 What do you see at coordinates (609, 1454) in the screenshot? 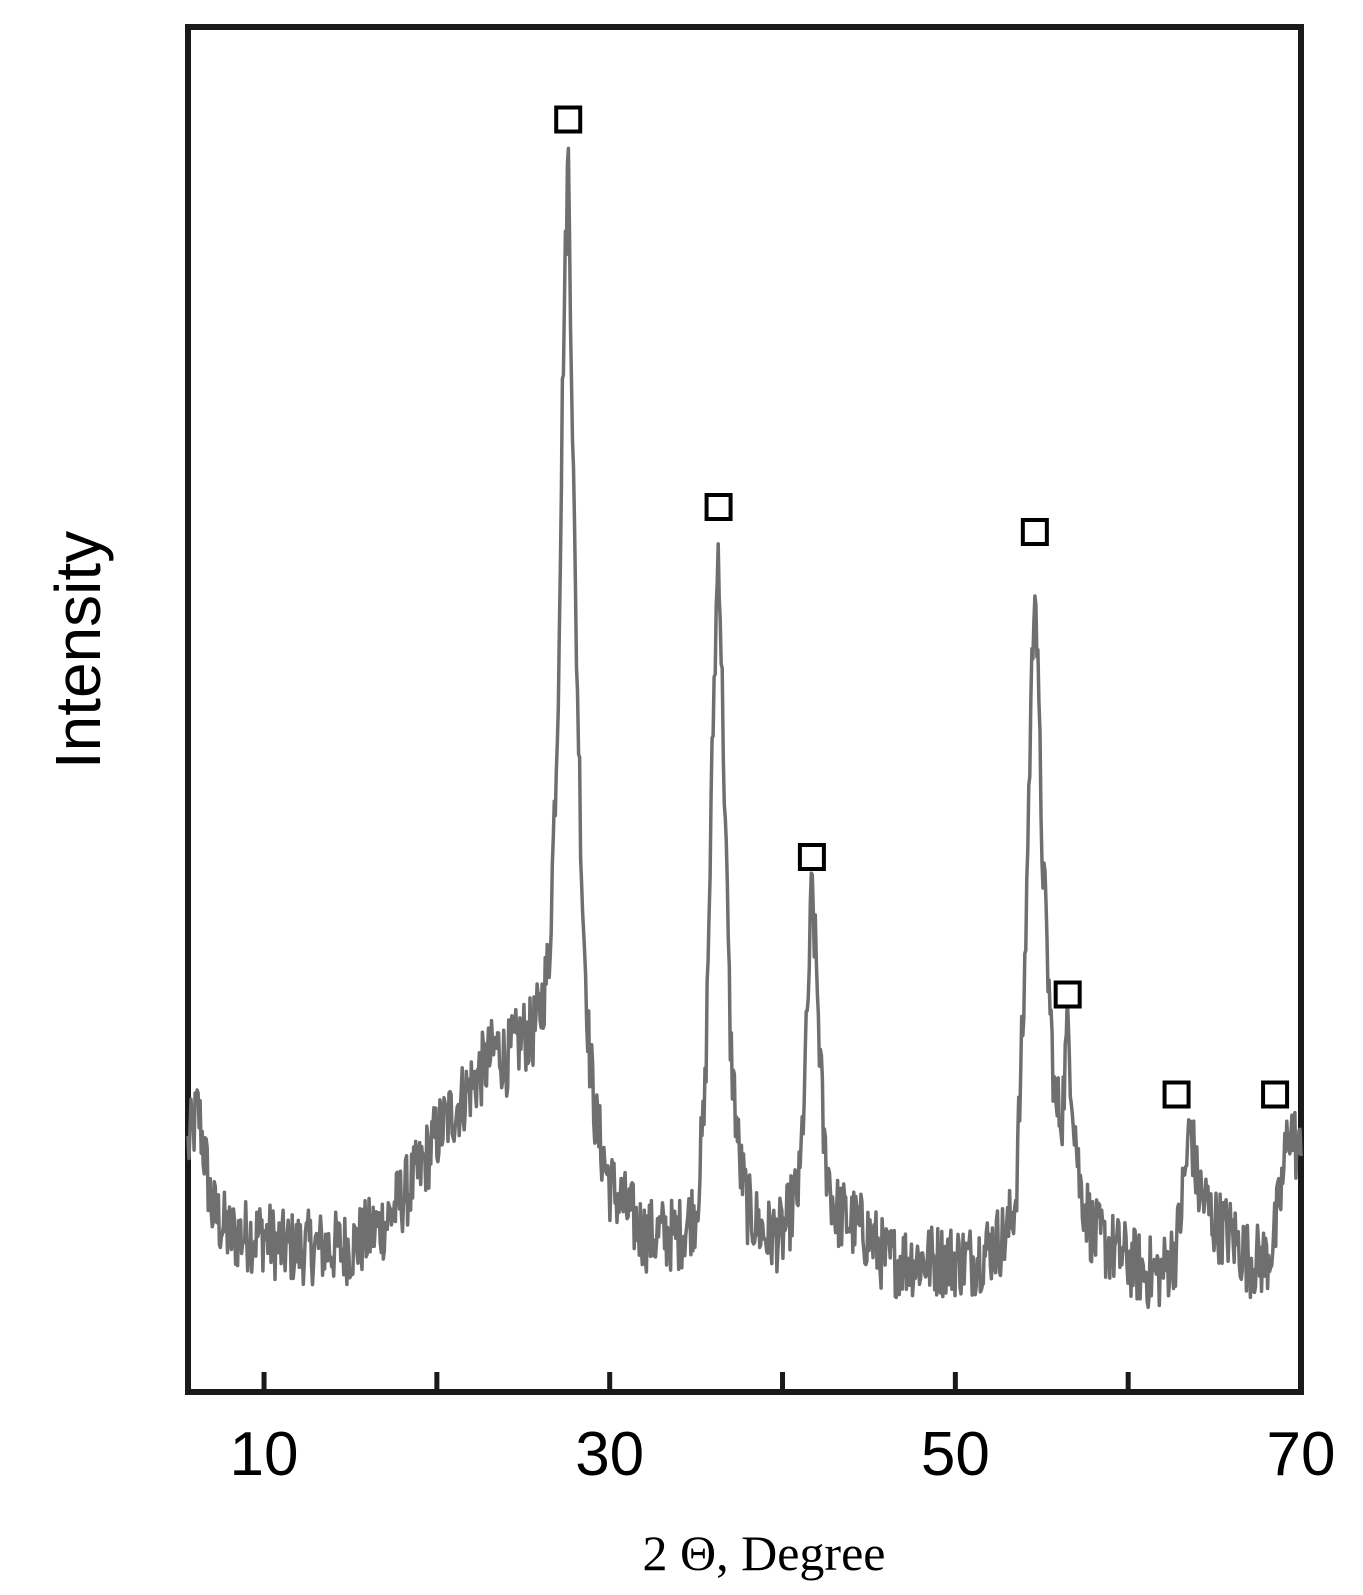
I see `x-tick-label: 30` at bounding box center [609, 1454].